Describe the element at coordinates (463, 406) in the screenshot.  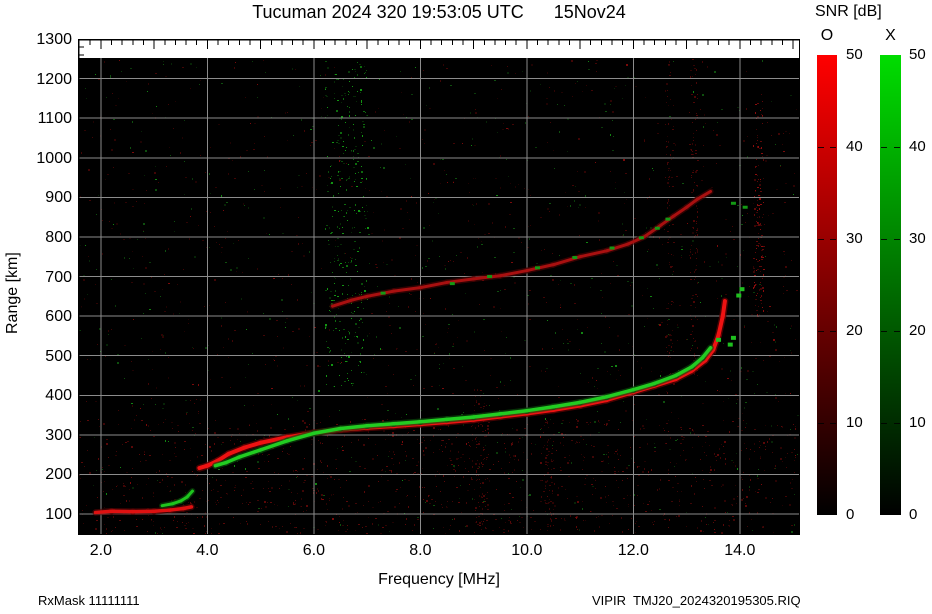
I see `trace-f-region-x-trace` at that location.